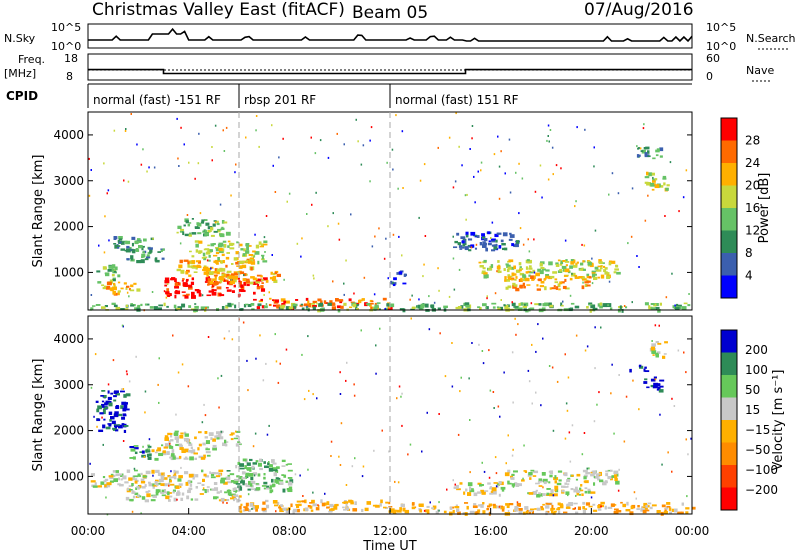 The height and width of the screenshot is (558, 800). Describe the element at coordinates (713, 58) in the screenshot. I see `nave-tick-top: 60` at that location.